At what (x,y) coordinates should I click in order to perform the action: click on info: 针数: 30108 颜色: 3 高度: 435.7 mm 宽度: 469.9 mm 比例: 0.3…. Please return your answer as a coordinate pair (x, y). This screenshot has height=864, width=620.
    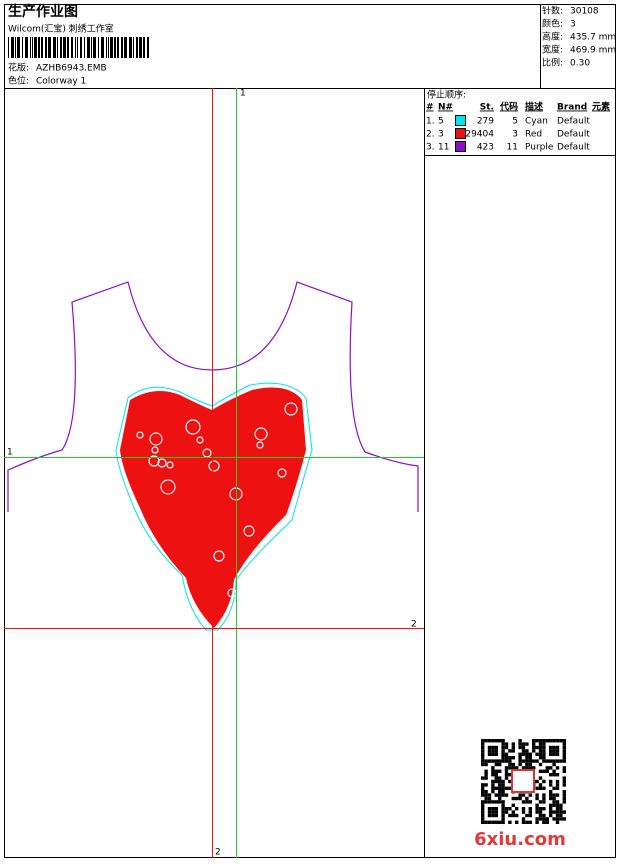
    Looking at the image, I should click on (579, 37).